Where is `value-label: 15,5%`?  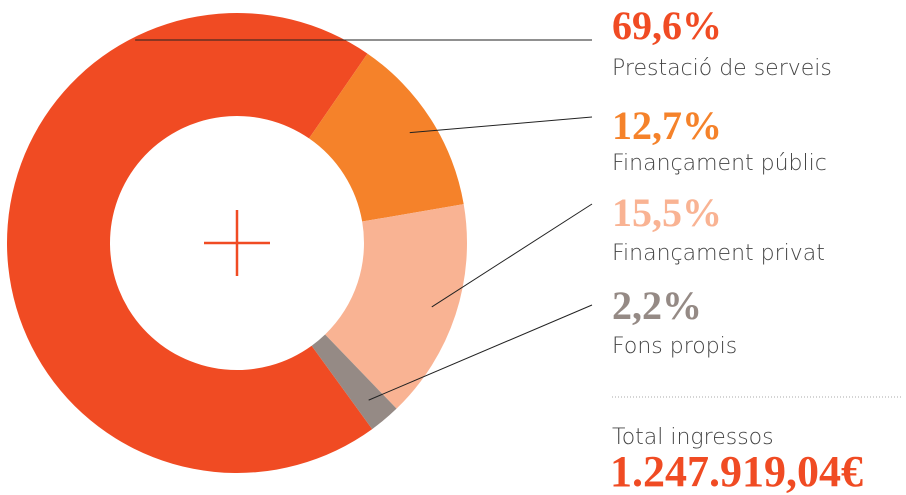
value-label: 15,5% is located at coordinates (667, 212).